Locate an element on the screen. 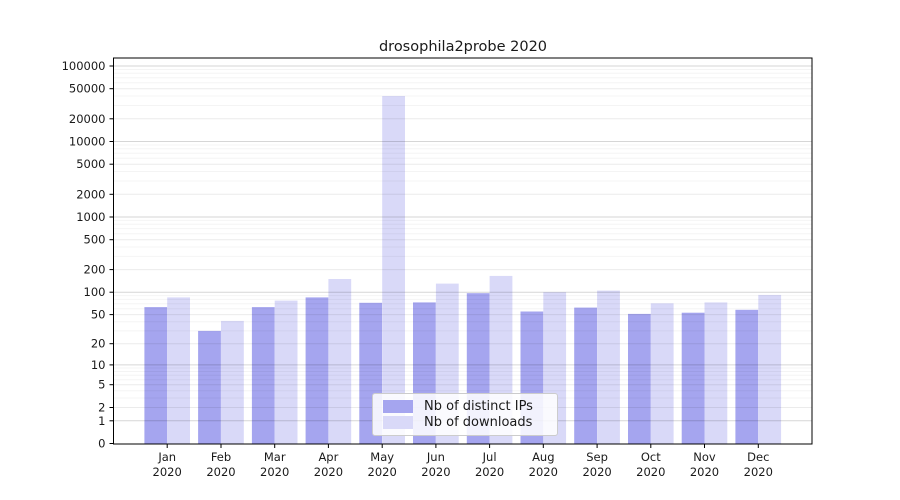 The height and width of the screenshot is (500, 900). x-tick-label-jan-2020: Jan 2020 is located at coordinates (167, 464).